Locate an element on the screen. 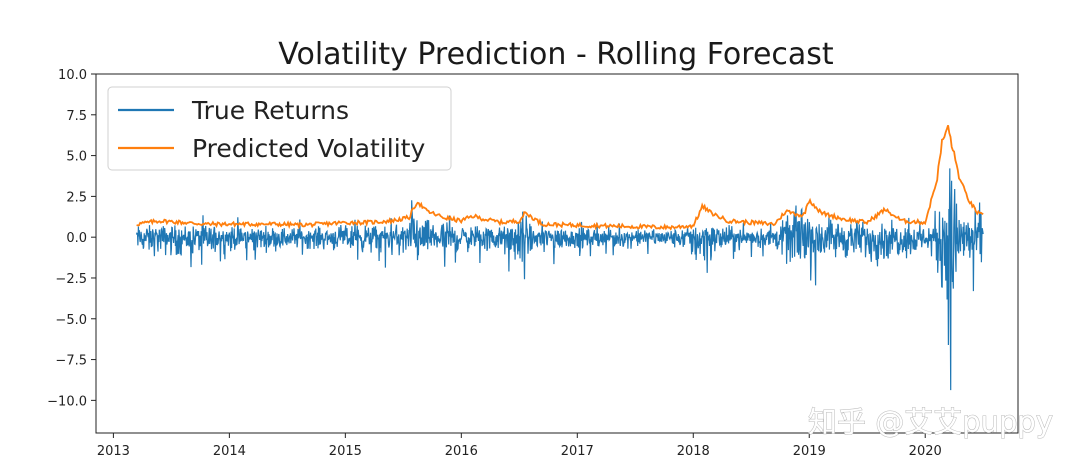  y-tick-label: 7.5 is located at coordinates (76, 116).